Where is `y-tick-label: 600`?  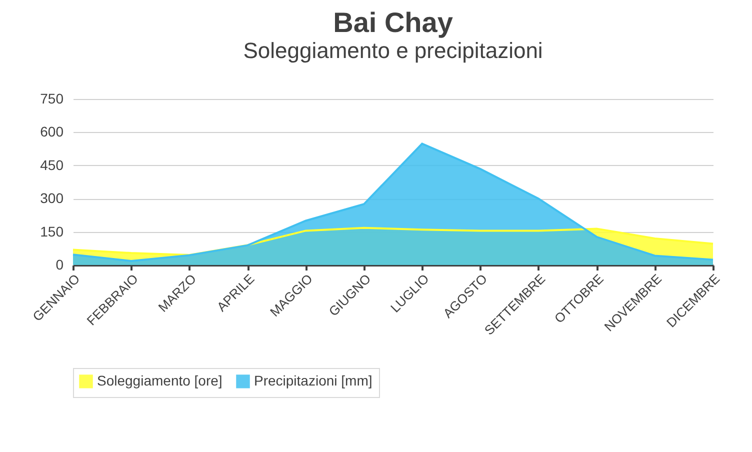
y-tick-label: 600 is located at coordinates (52, 132).